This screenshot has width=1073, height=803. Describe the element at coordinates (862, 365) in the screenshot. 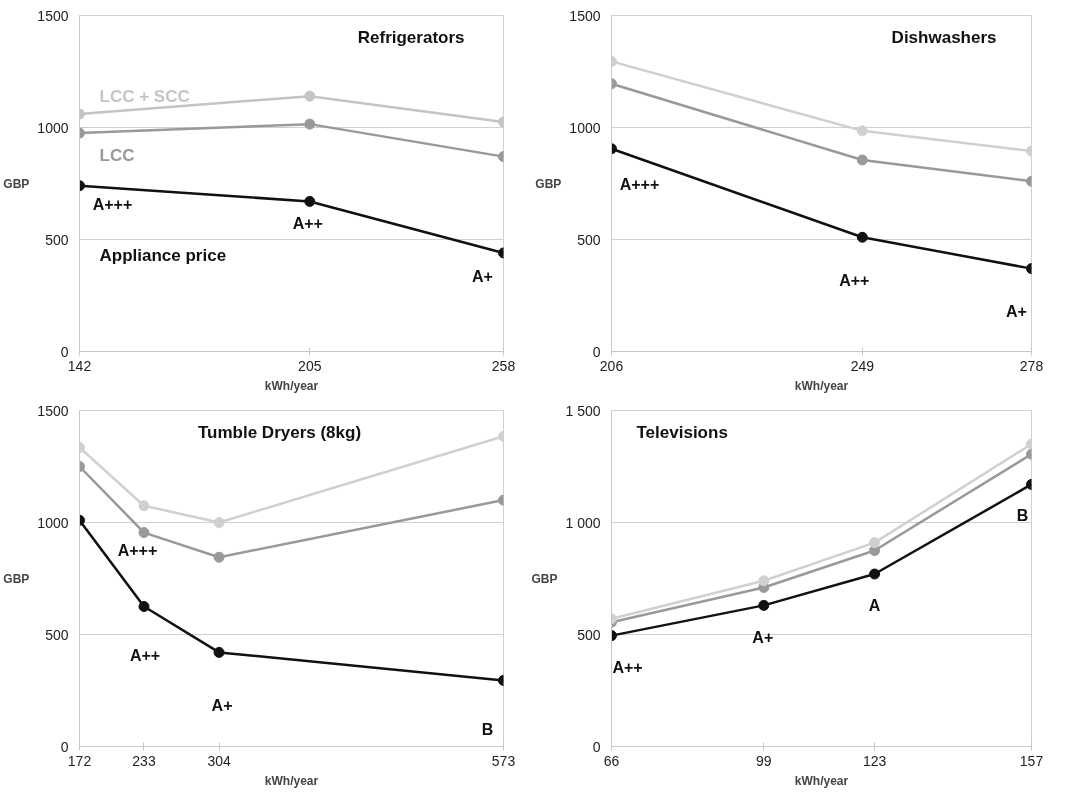

I see `x-tick-label: 249` at that location.